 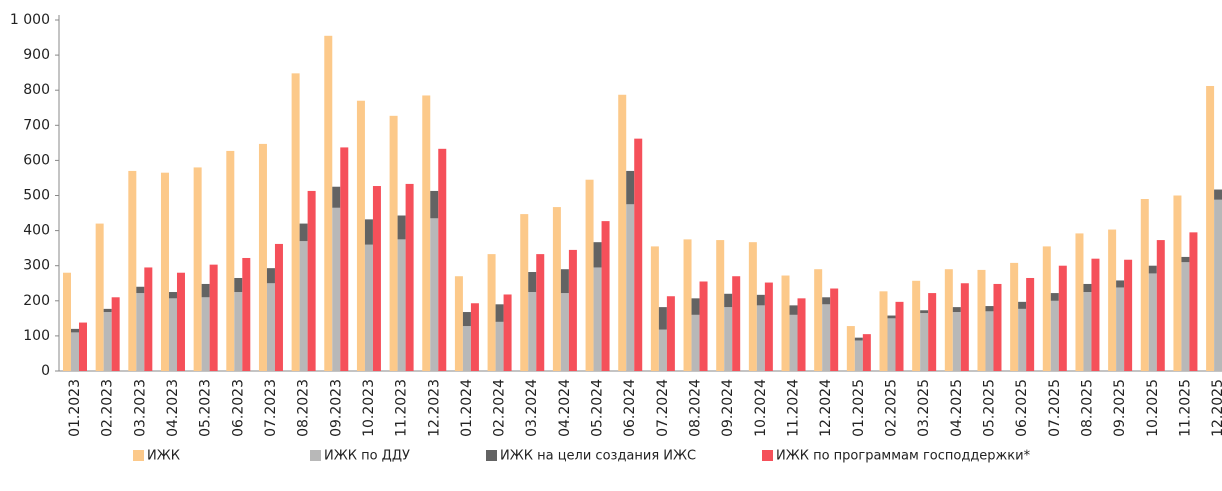 I want to click on x-tick-label: 02.2024, so click(x=500, y=408).